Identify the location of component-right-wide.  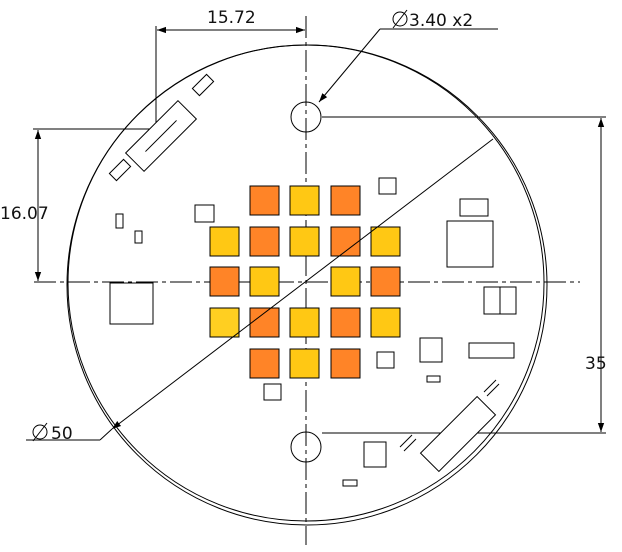
(491, 350).